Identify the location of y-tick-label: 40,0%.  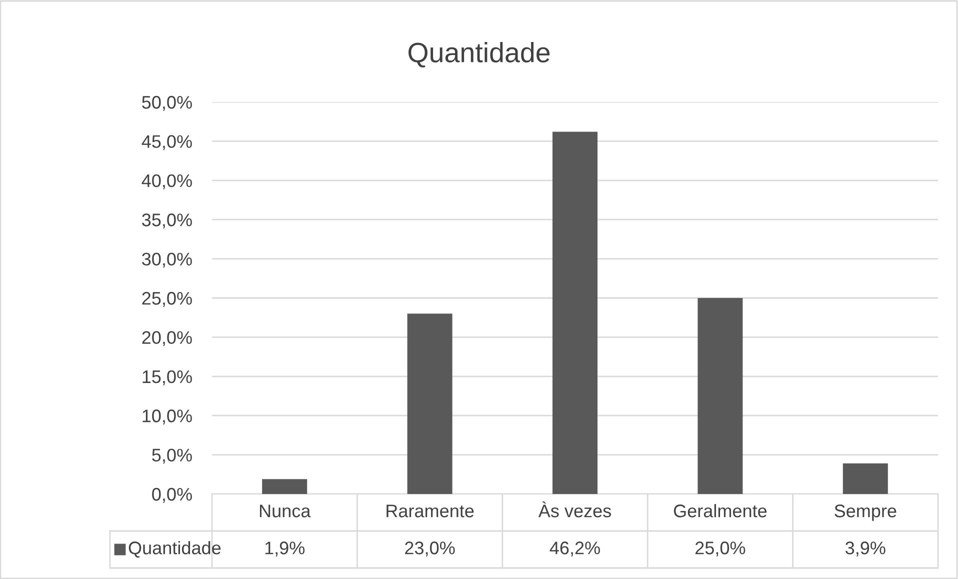
(167, 182).